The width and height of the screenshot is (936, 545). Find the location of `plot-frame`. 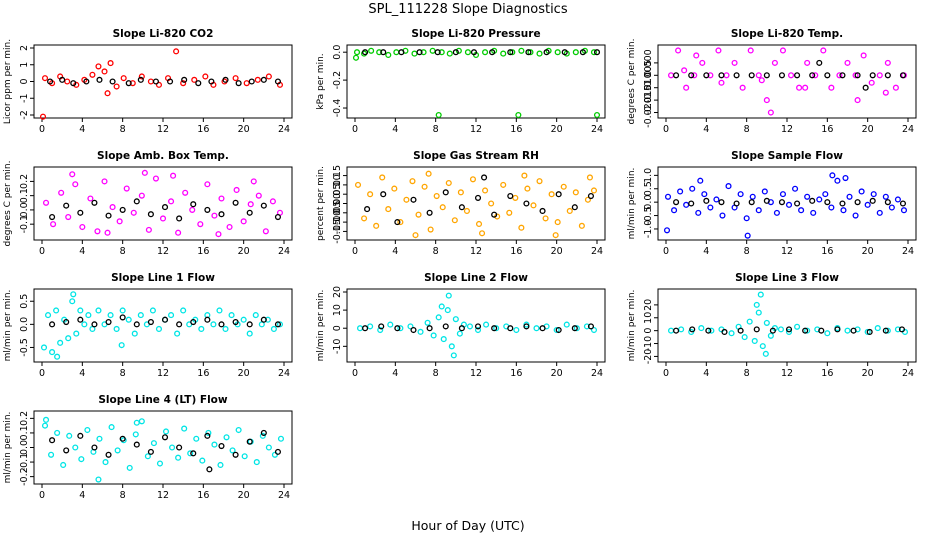

plot-frame is located at coordinates (476, 203).